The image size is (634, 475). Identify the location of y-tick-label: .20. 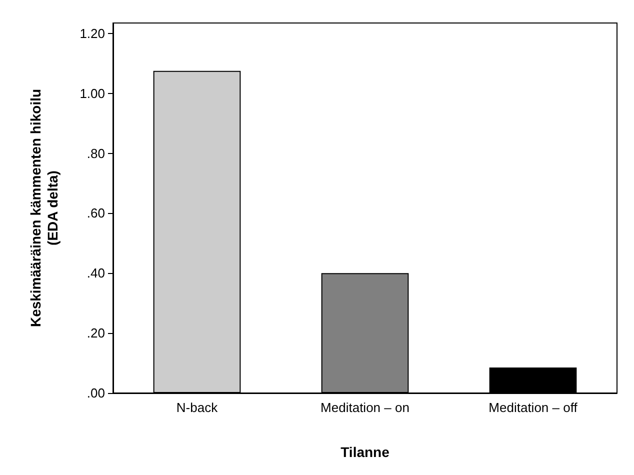
(95, 333).